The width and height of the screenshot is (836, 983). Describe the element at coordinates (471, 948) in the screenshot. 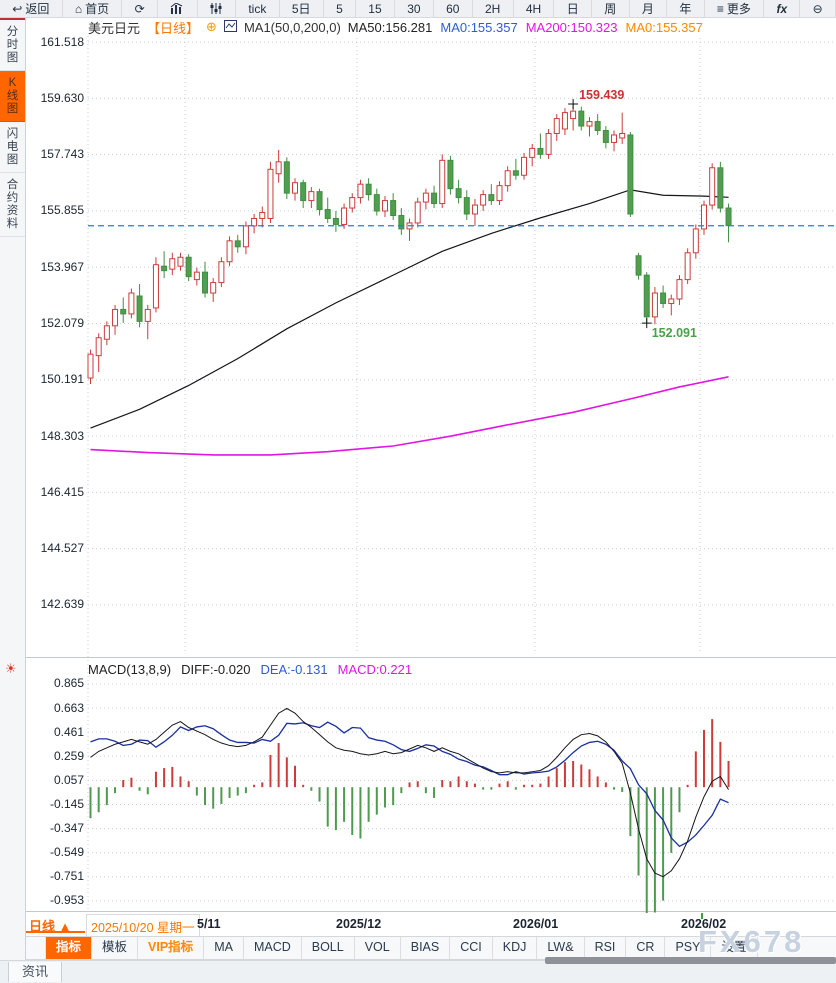

I see `cci-button: CCI` at that location.